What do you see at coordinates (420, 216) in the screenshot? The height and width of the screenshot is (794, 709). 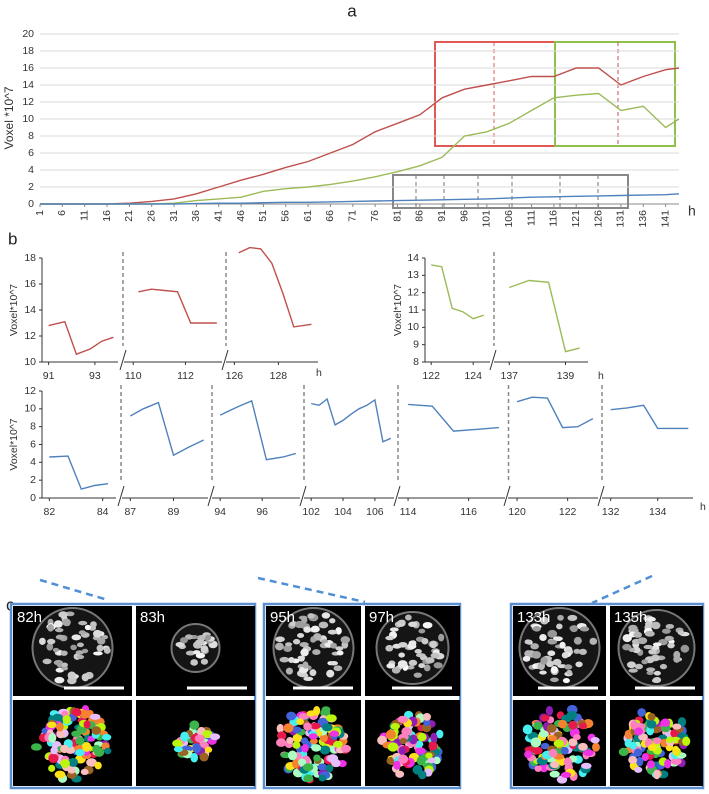 I see `x-tick-label: 86` at bounding box center [420, 216].